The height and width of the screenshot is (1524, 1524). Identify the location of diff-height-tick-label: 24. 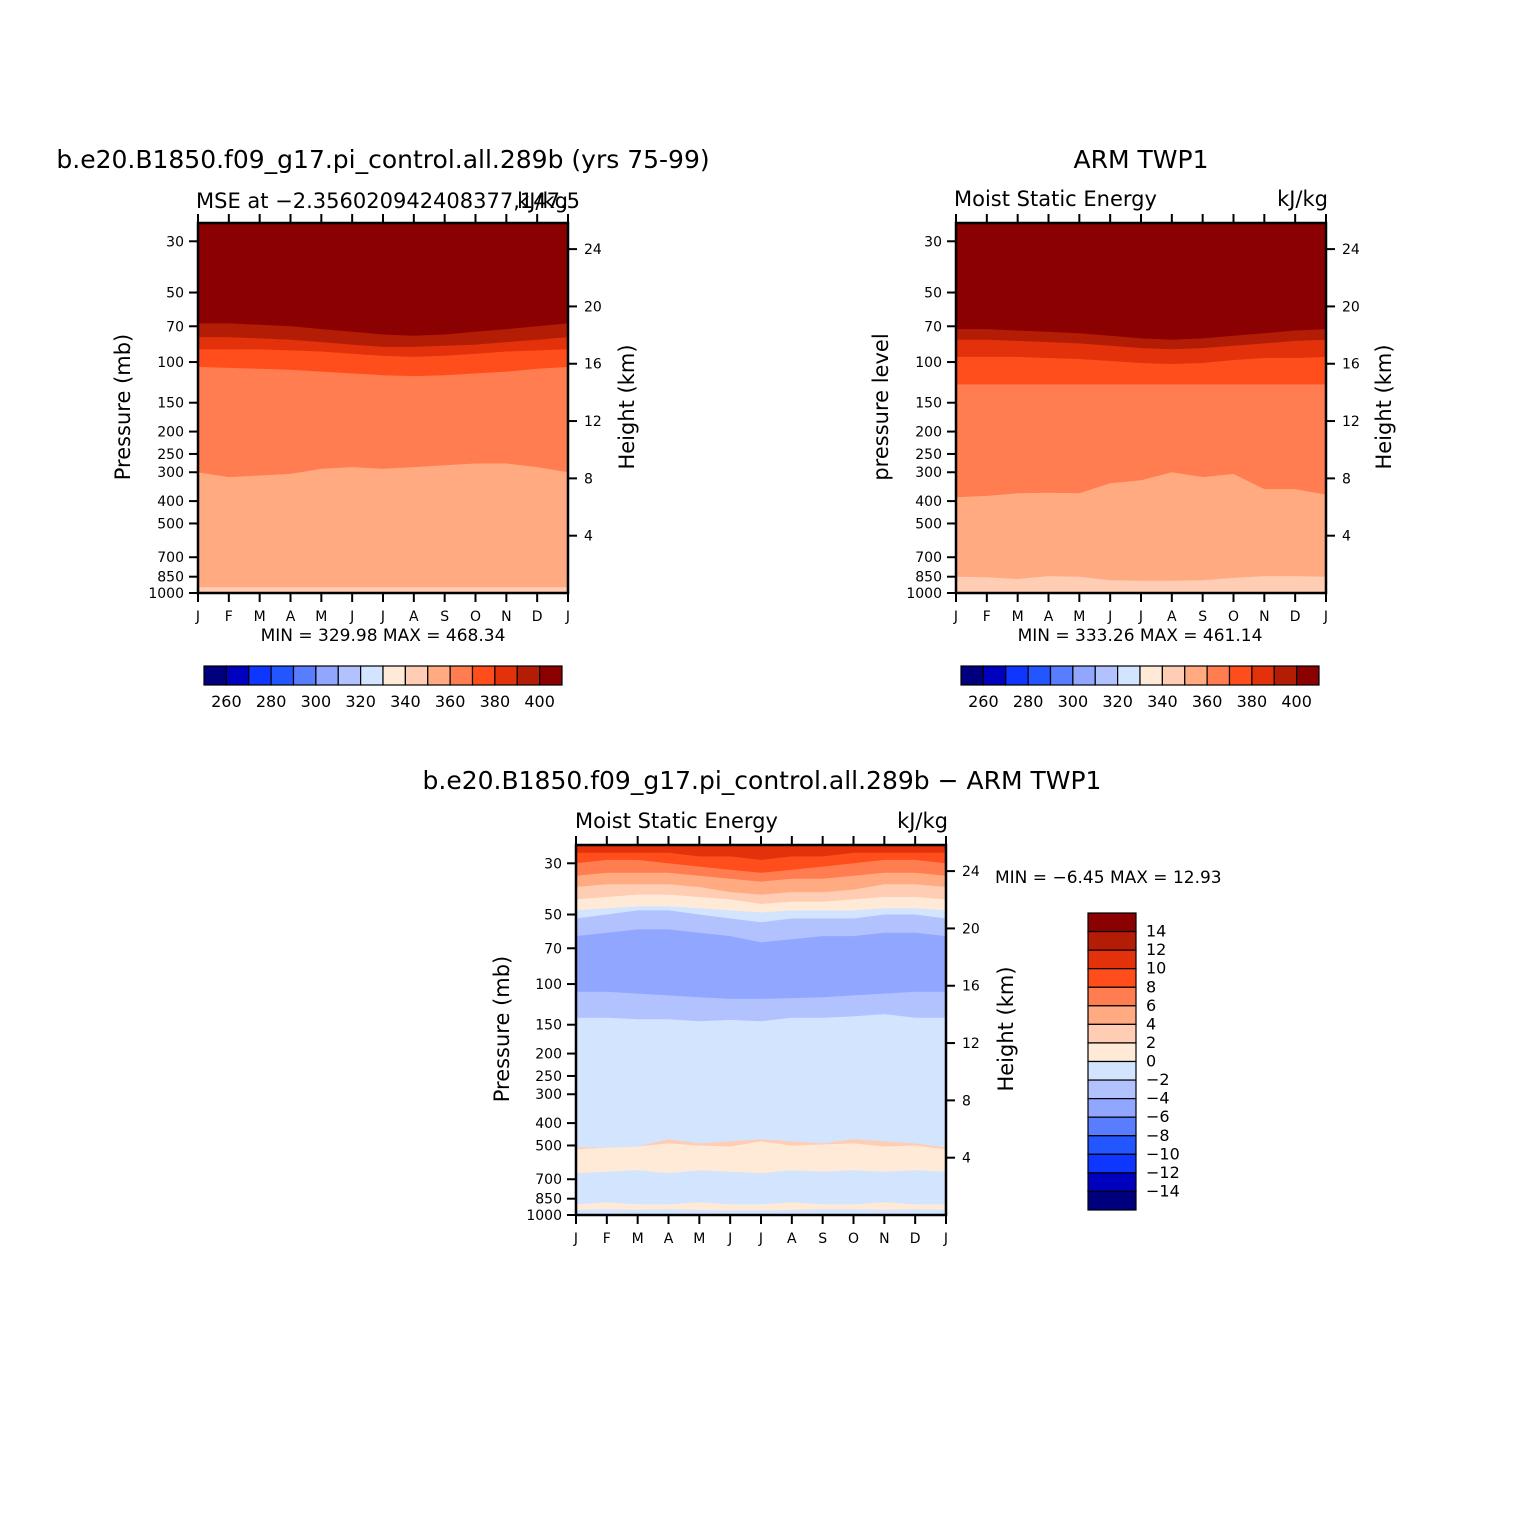
(971, 872).